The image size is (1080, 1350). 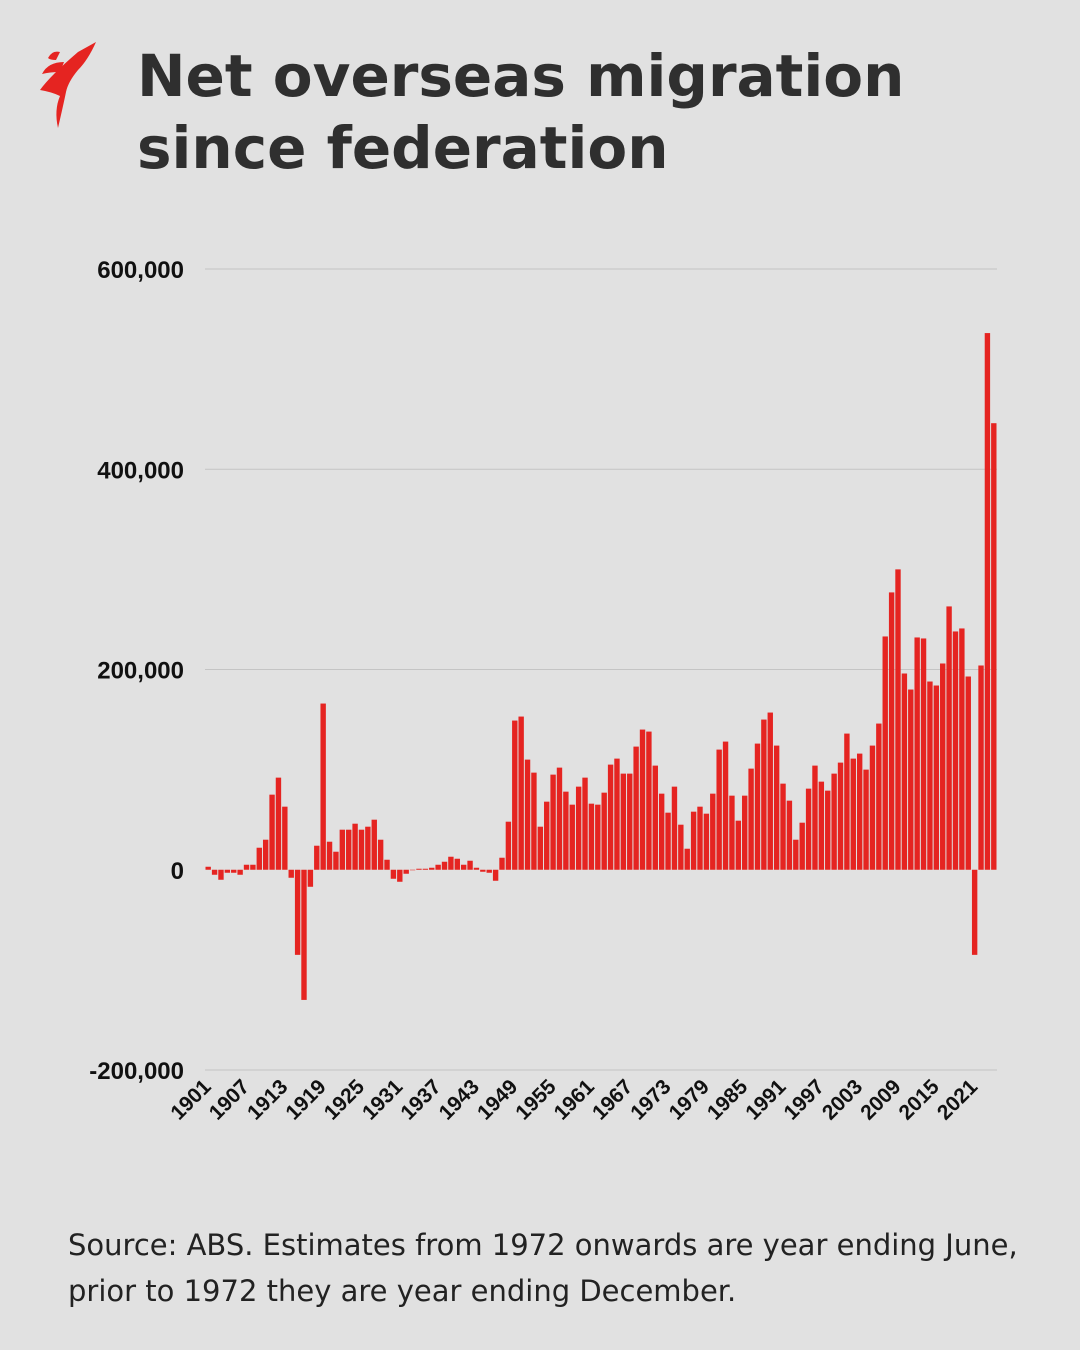 What do you see at coordinates (497, 1099) in the screenshot?
I see `x-tick-label: 1949` at bounding box center [497, 1099].